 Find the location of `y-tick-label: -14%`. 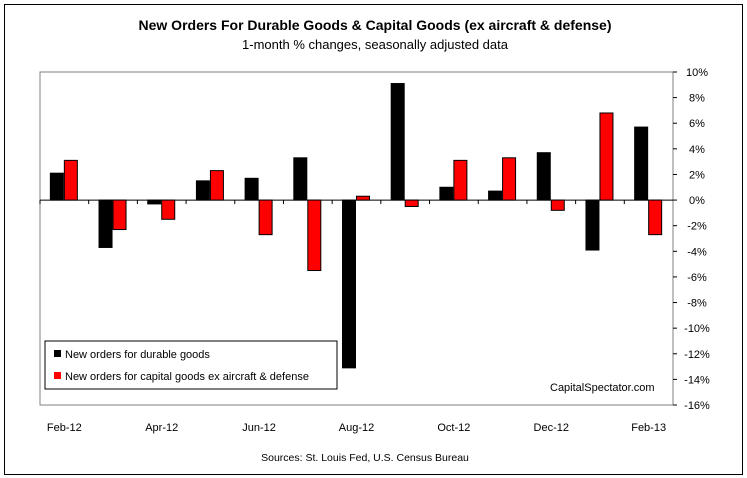

y-tick-label: -14% is located at coordinates (697, 380).